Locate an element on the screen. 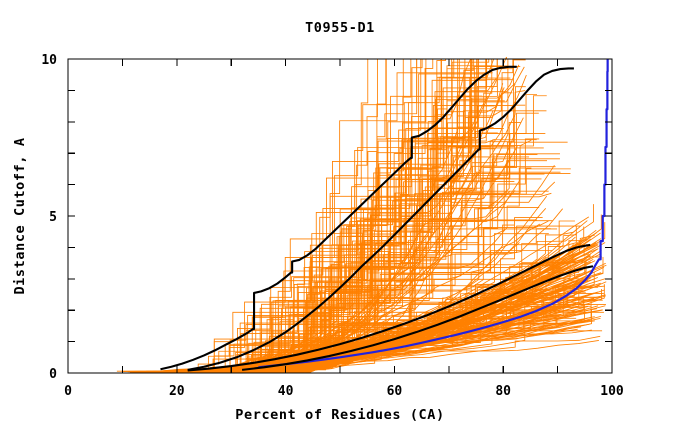 This screenshot has height=440, width=680. highlight-model-curve is located at coordinates (417, 318).